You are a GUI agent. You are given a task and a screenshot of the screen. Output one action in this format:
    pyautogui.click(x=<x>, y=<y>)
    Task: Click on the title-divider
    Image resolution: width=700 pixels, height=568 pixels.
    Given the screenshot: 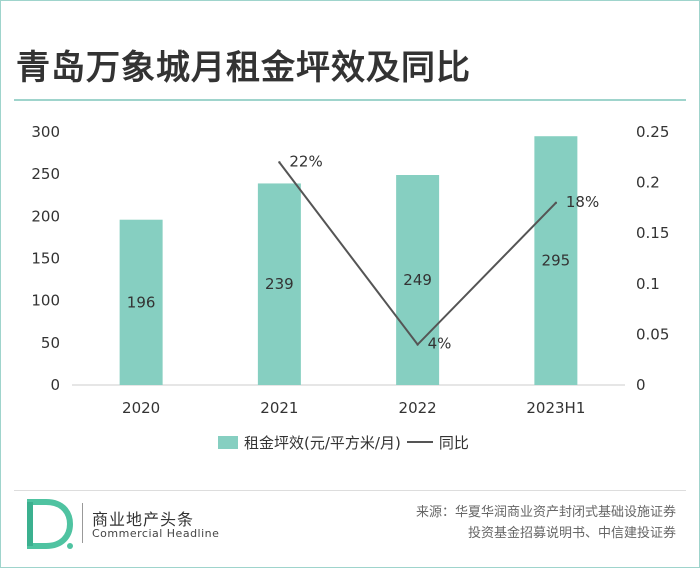 What is the action you would take?
    pyautogui.click(x=350, y=100)
    